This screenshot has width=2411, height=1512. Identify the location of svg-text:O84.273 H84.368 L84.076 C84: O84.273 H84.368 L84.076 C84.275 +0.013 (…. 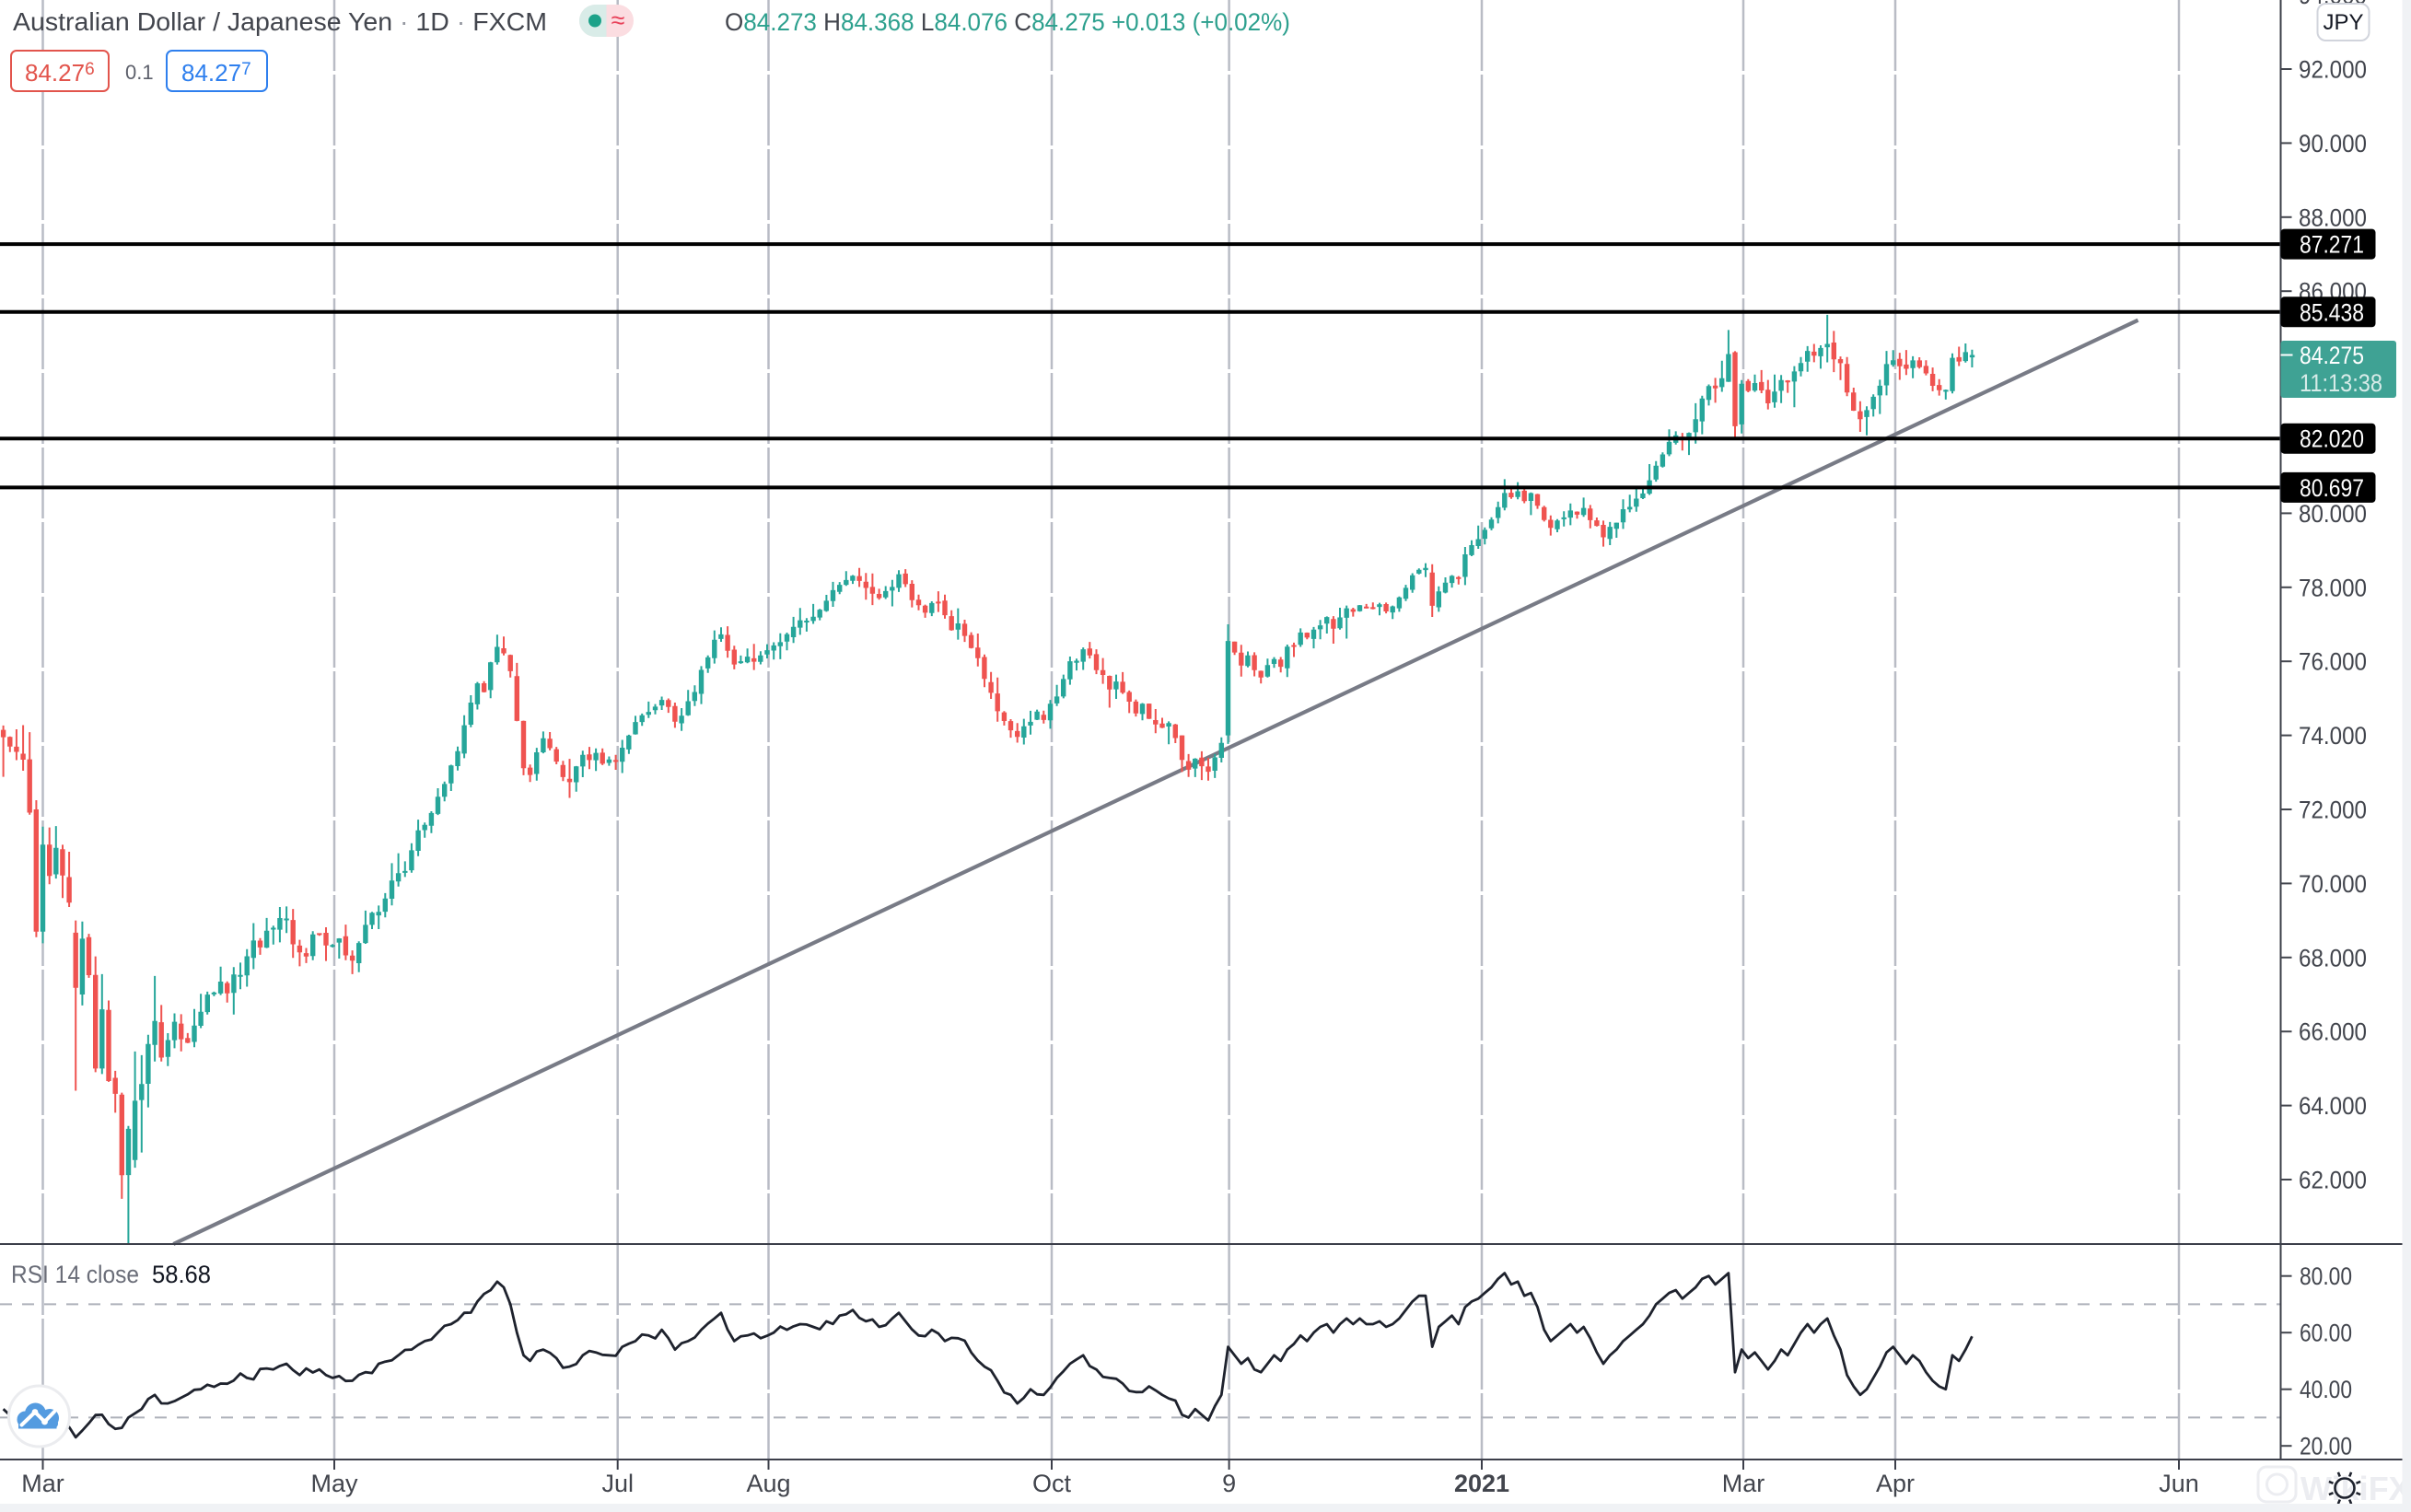
(1007, 22).